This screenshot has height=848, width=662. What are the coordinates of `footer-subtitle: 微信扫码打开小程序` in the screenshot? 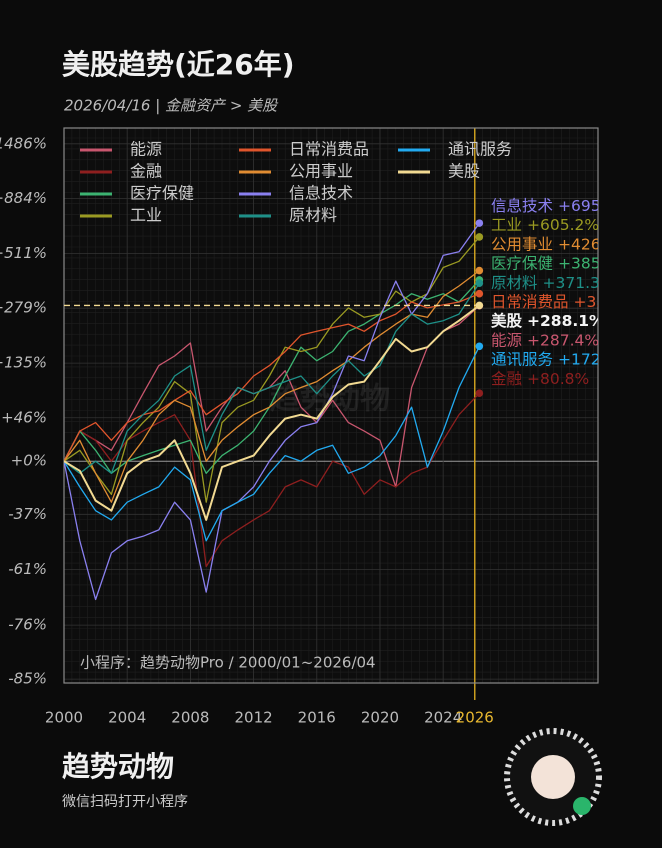 It's located at (125, 801).